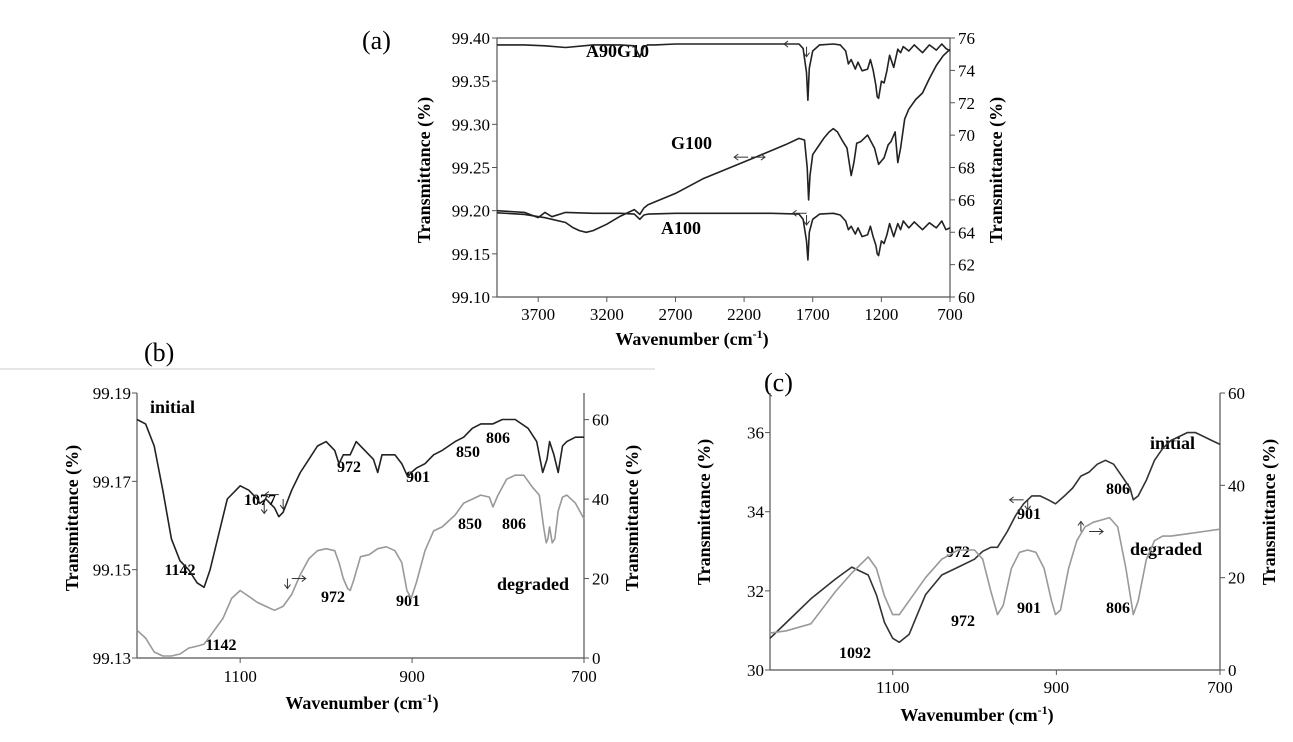 The image size is (1293, 742). I want to click on y-tick-label-left: 99.40, so click(471, 38).